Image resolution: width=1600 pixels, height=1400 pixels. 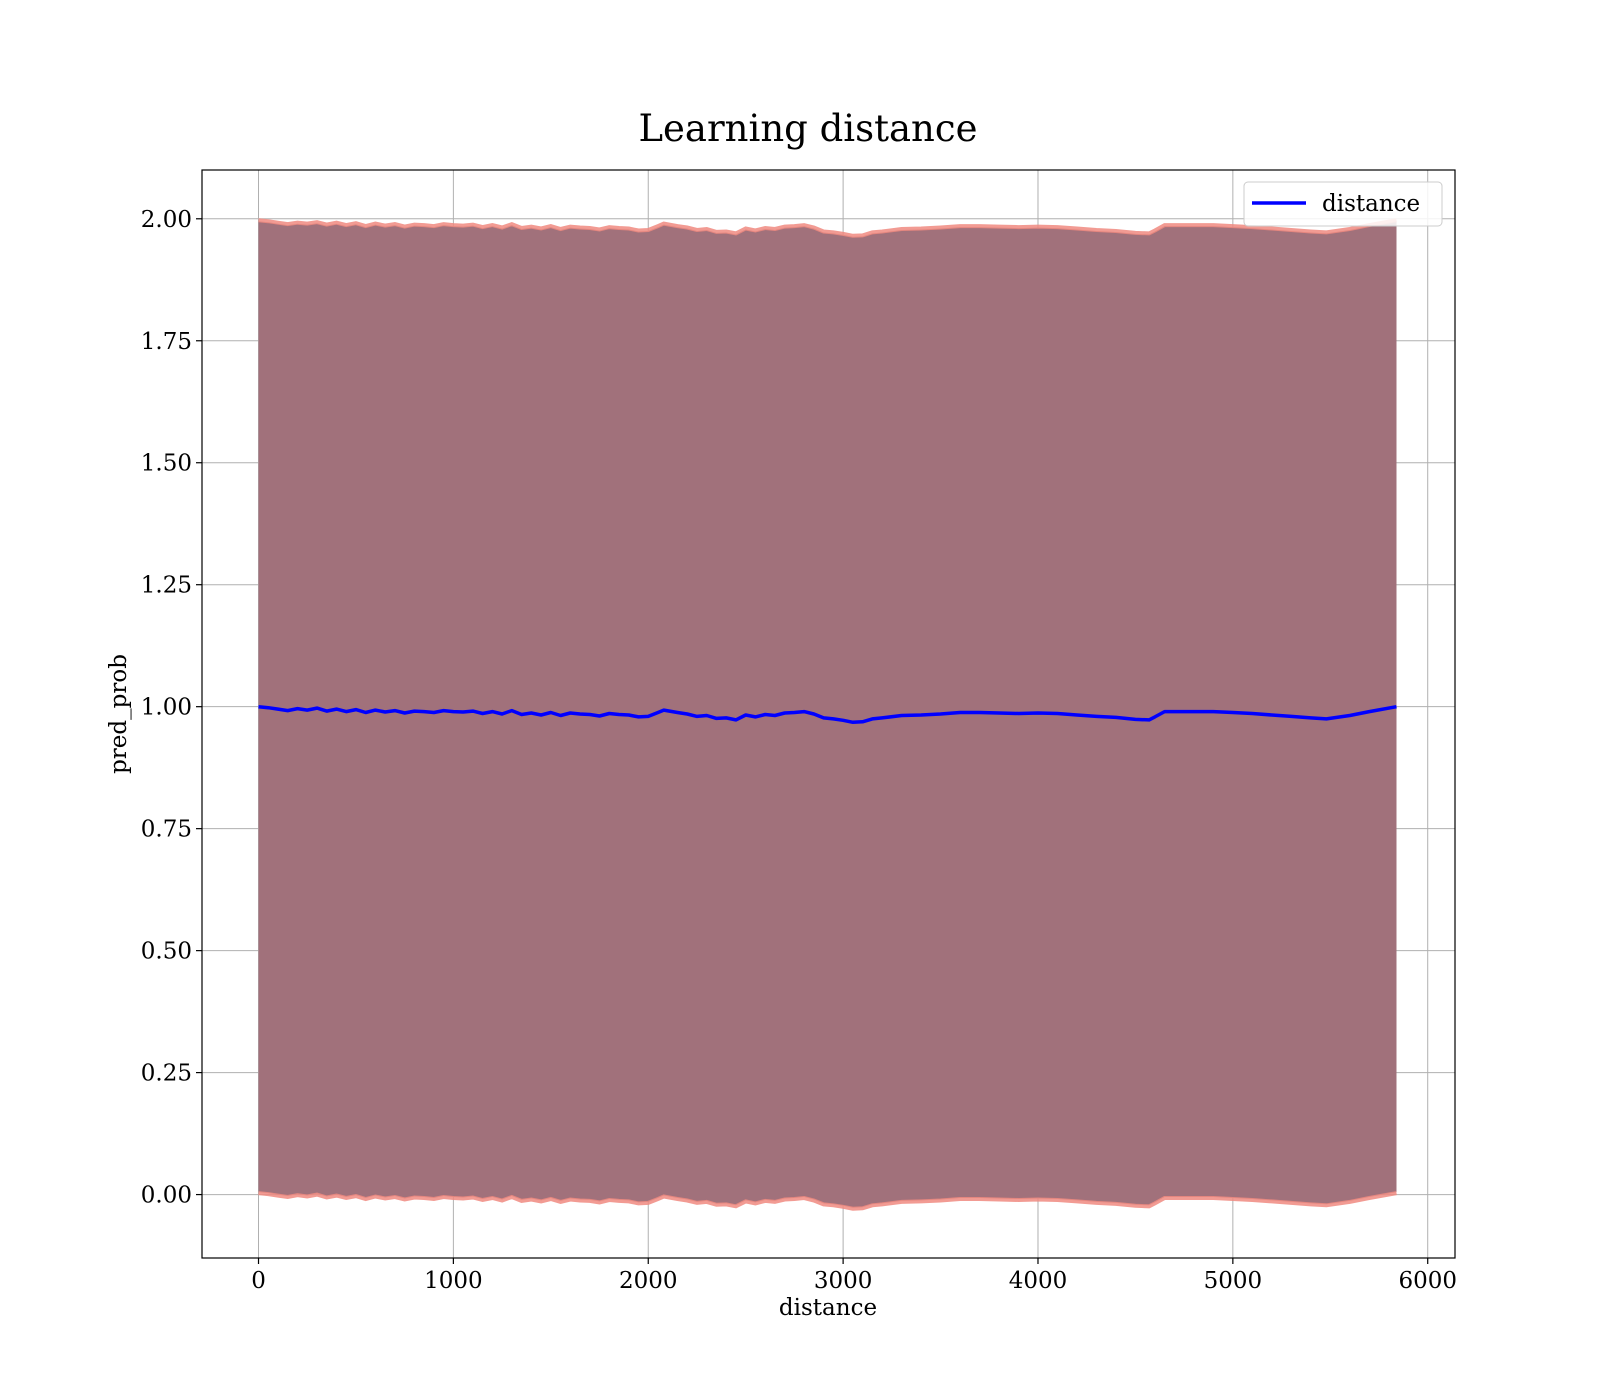 What do you see at coordinates (166, 1196) in the screenshot?
I see `y-tick-label: 0.00` at bounding box center [166, 1196].